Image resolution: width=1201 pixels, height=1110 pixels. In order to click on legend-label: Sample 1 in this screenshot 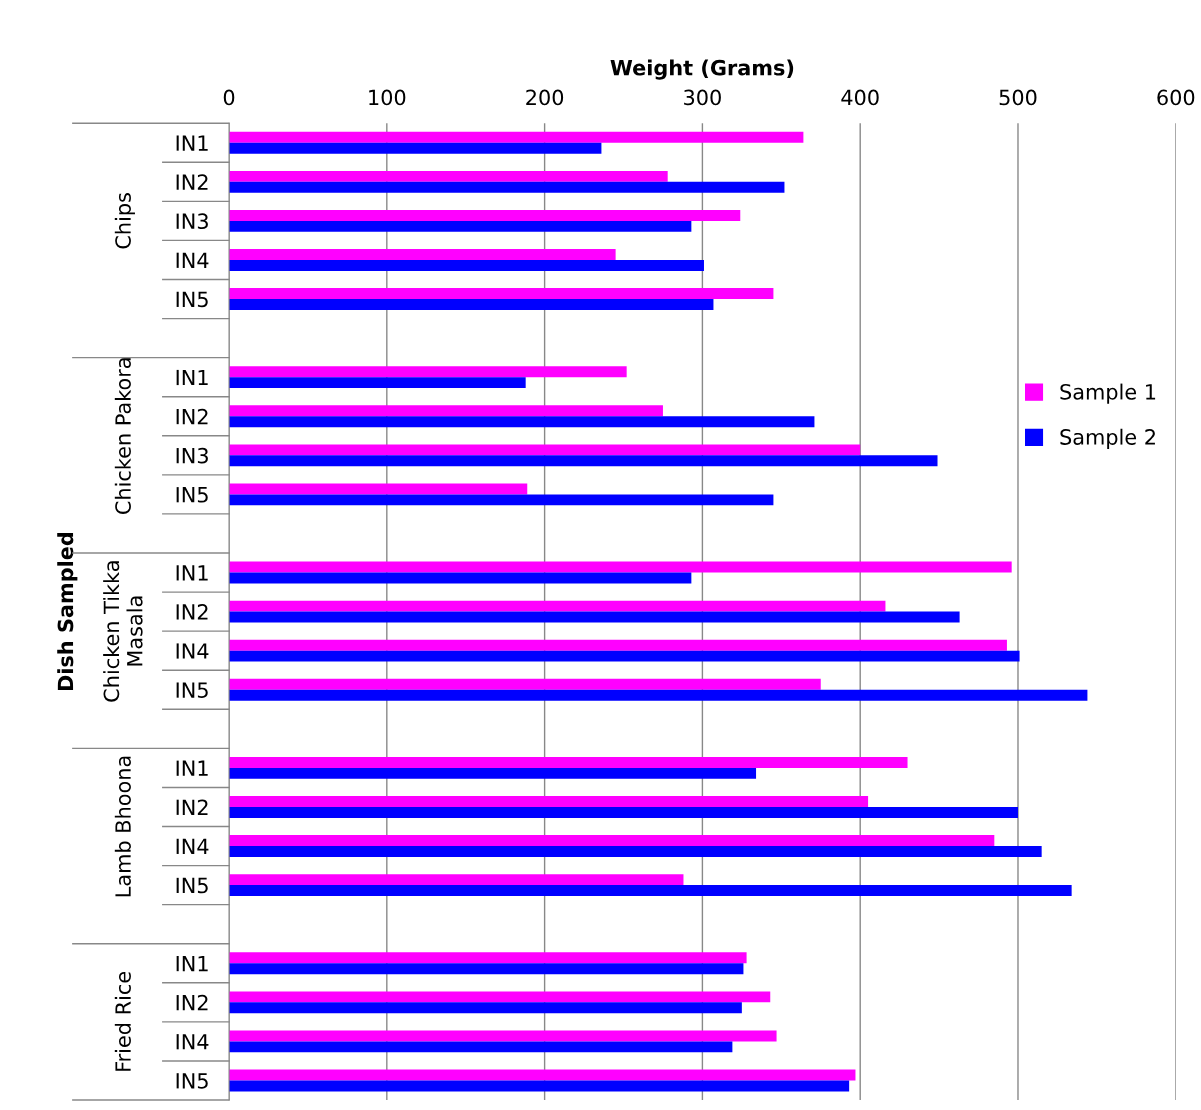, I will do `click(1108, 393)`.